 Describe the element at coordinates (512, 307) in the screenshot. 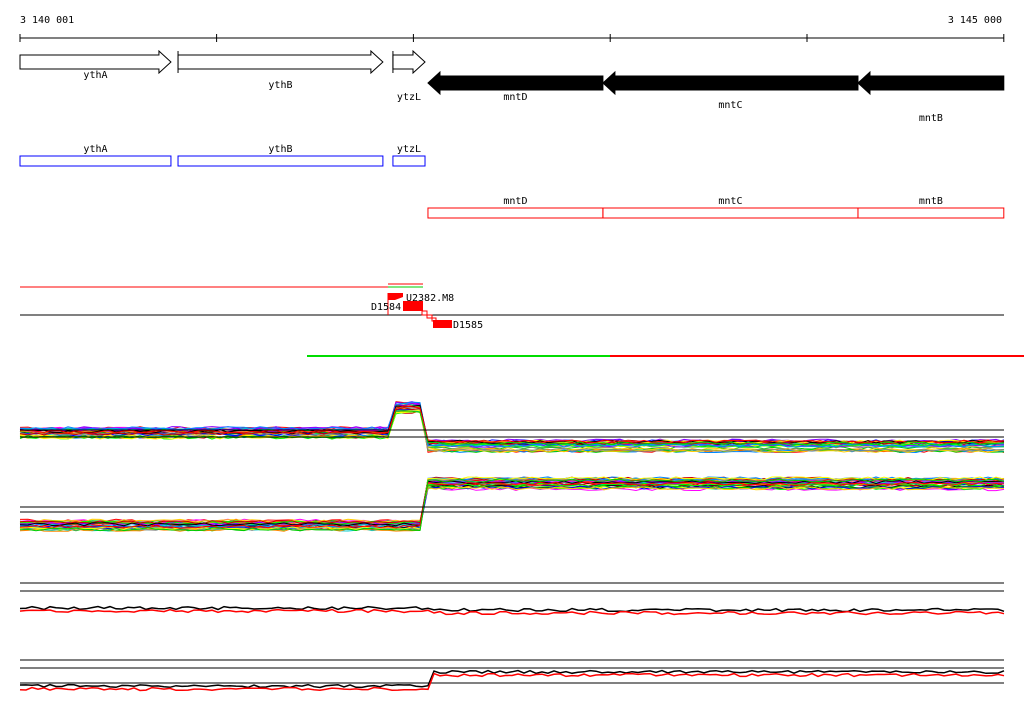

I see `feature-track: D1584 U2382.M8 D1585` at that location.